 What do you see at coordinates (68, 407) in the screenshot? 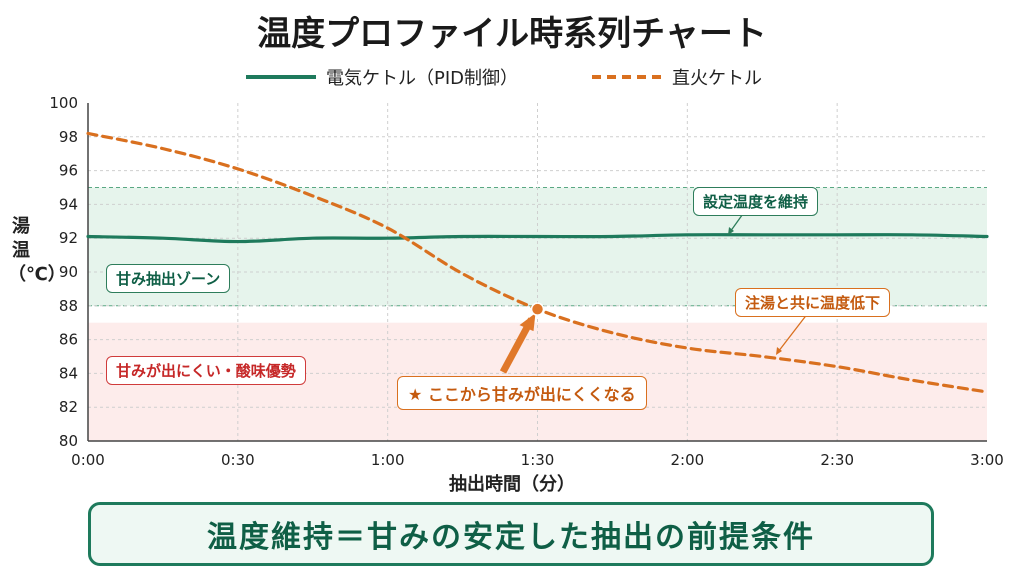
I see `y-tick-label: 82` at bounding box center [68, 407].